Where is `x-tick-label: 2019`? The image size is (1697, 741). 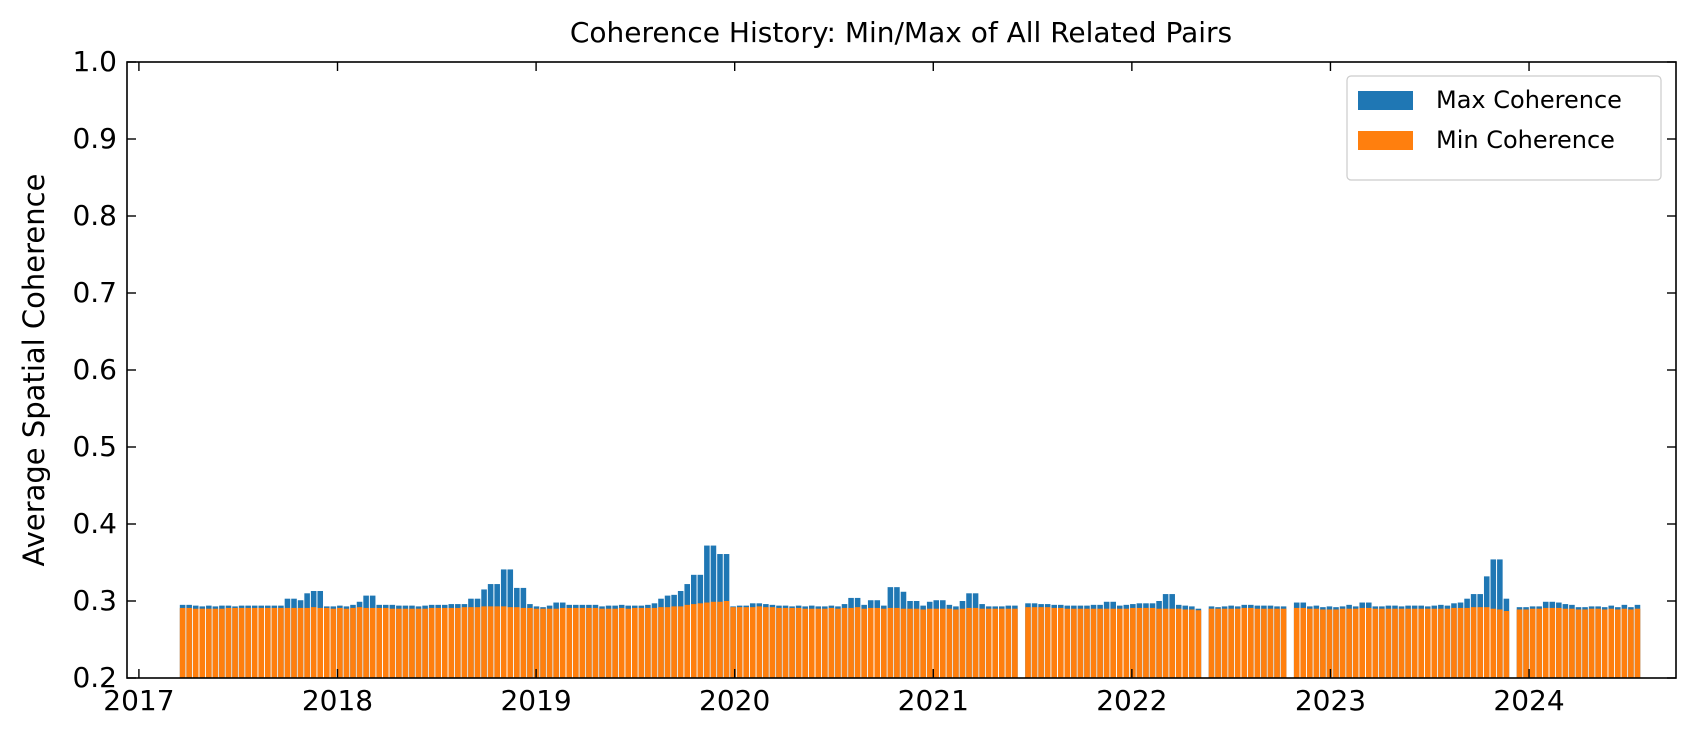
x-tick-label: 2019 is located at coordinates (535, 700).